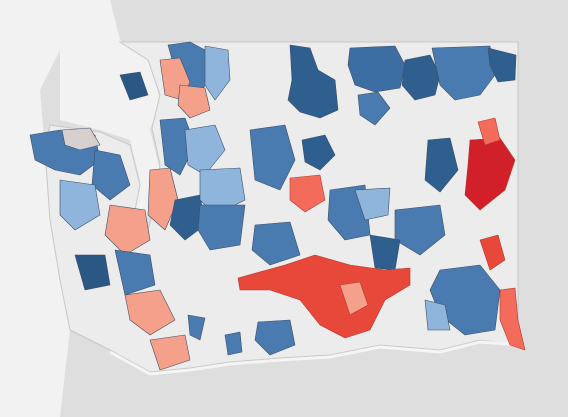  I want to click on river, so click(315, 358).